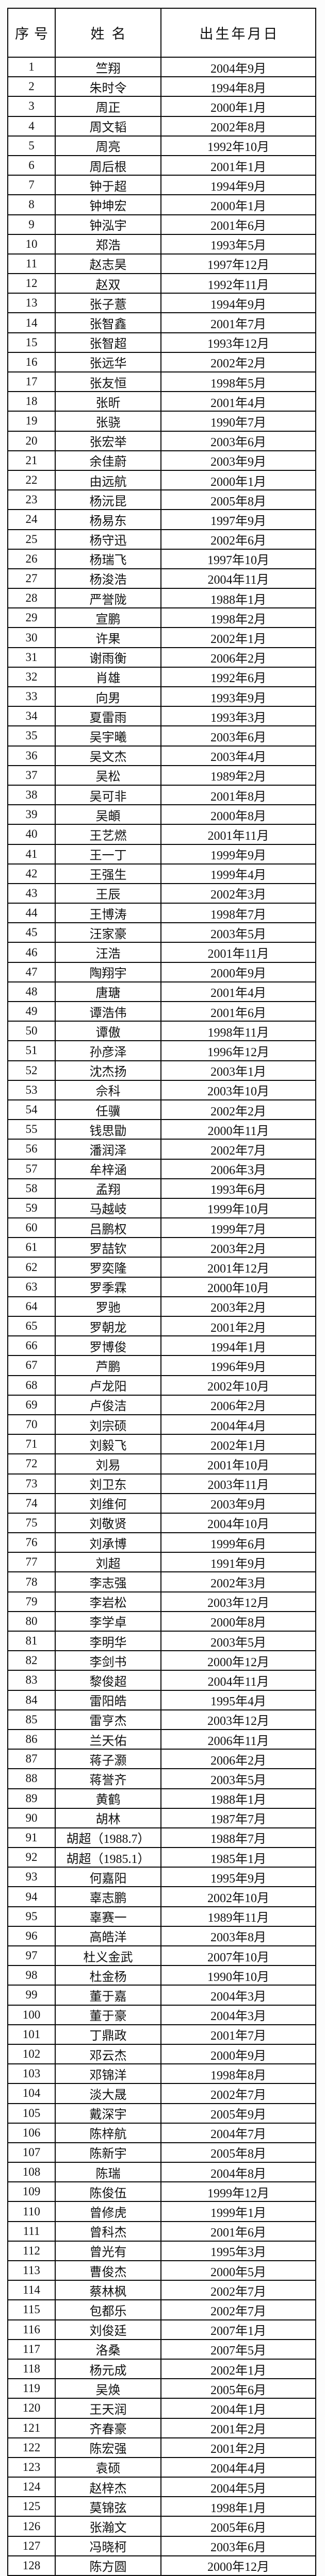 This screenshot has width=325, height=2576. What do you see at coordinates (108, 126) in the screenshot?
I see `name-cell: 周文韬` at bounding box center [108, 126].